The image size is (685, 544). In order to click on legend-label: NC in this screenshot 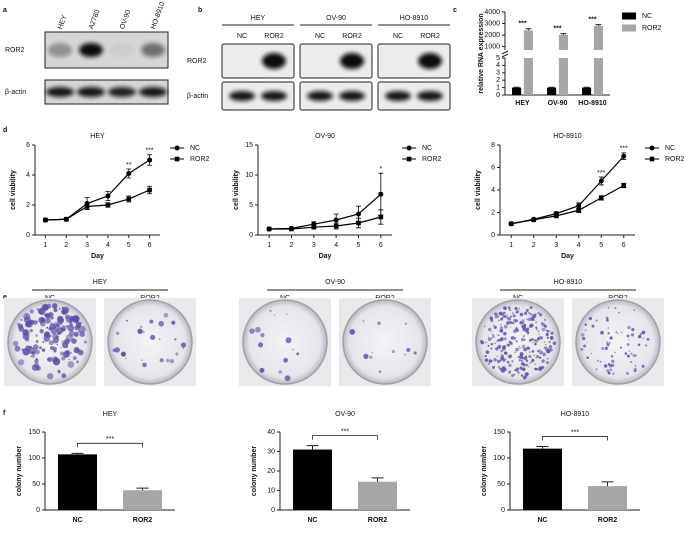, I will do `click(427, 148)`.